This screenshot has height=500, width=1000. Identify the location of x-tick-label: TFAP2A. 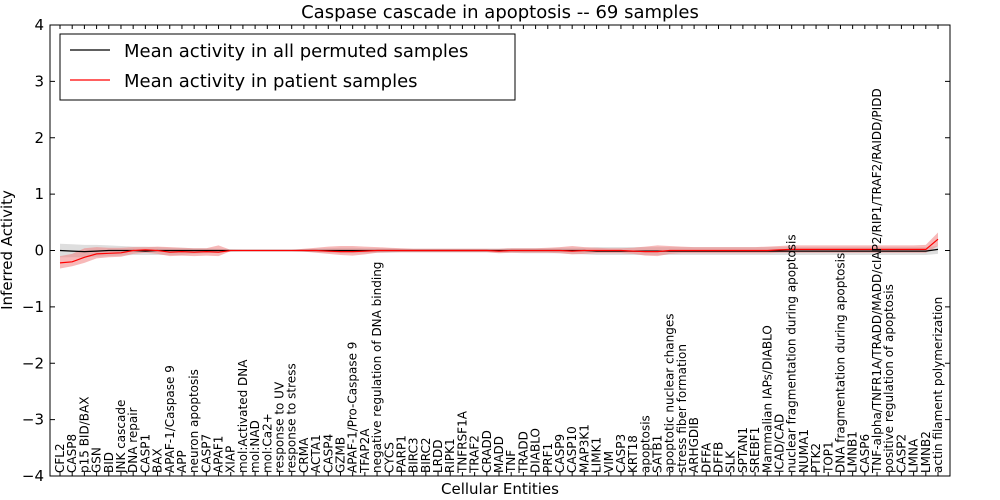
(365, 451).